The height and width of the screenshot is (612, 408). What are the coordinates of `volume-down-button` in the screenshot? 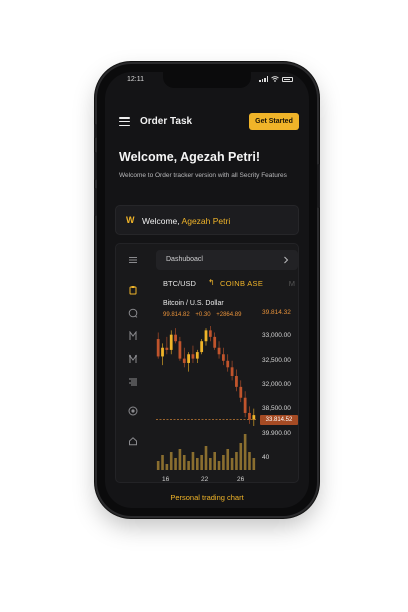 It's located at (95, 202).